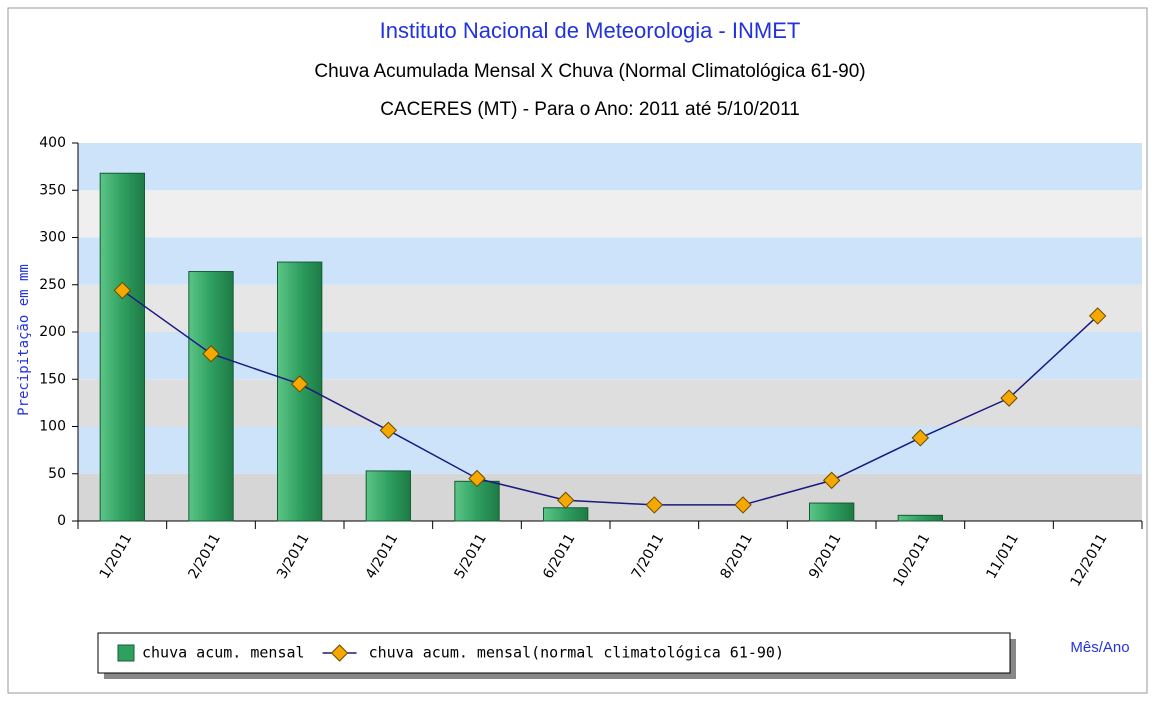 The height and width of the screenshot is (705, 1155). I want to click on y-tick-label: 200, so click(52, 332).